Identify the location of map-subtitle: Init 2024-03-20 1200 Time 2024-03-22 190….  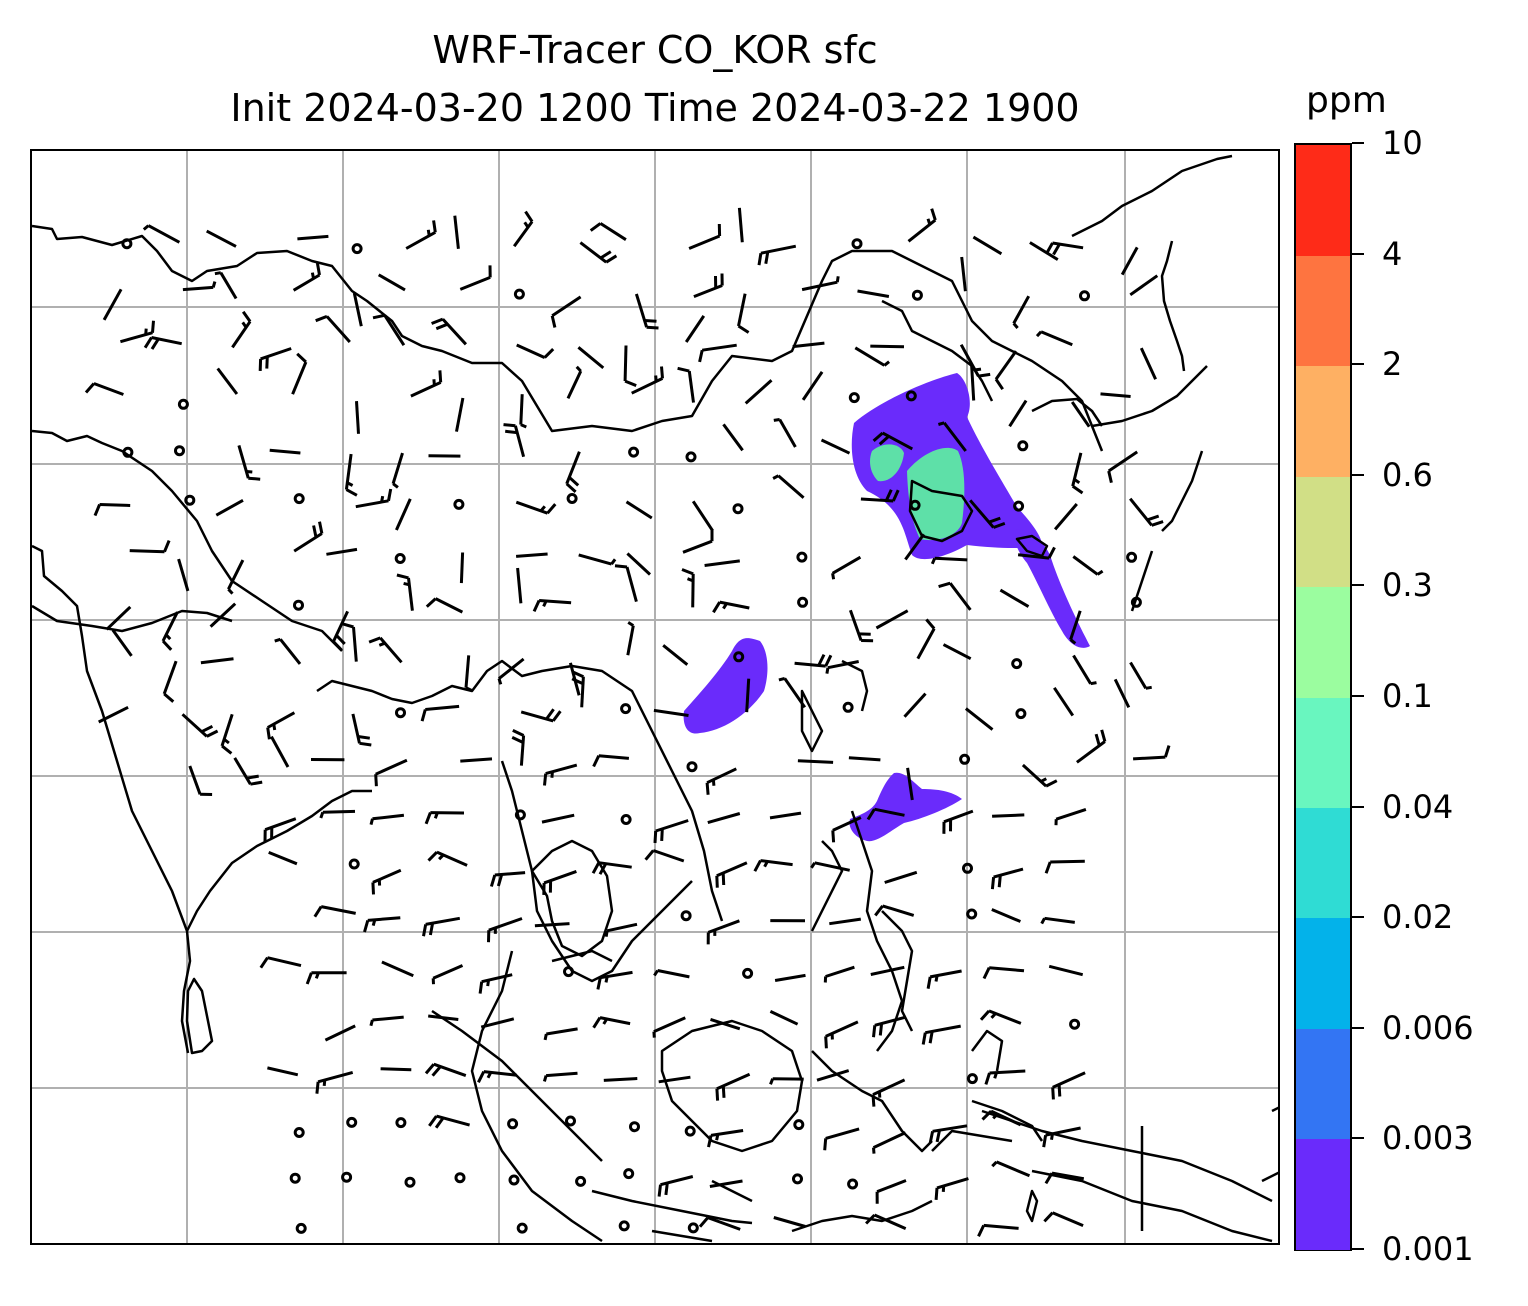
(655, 108).